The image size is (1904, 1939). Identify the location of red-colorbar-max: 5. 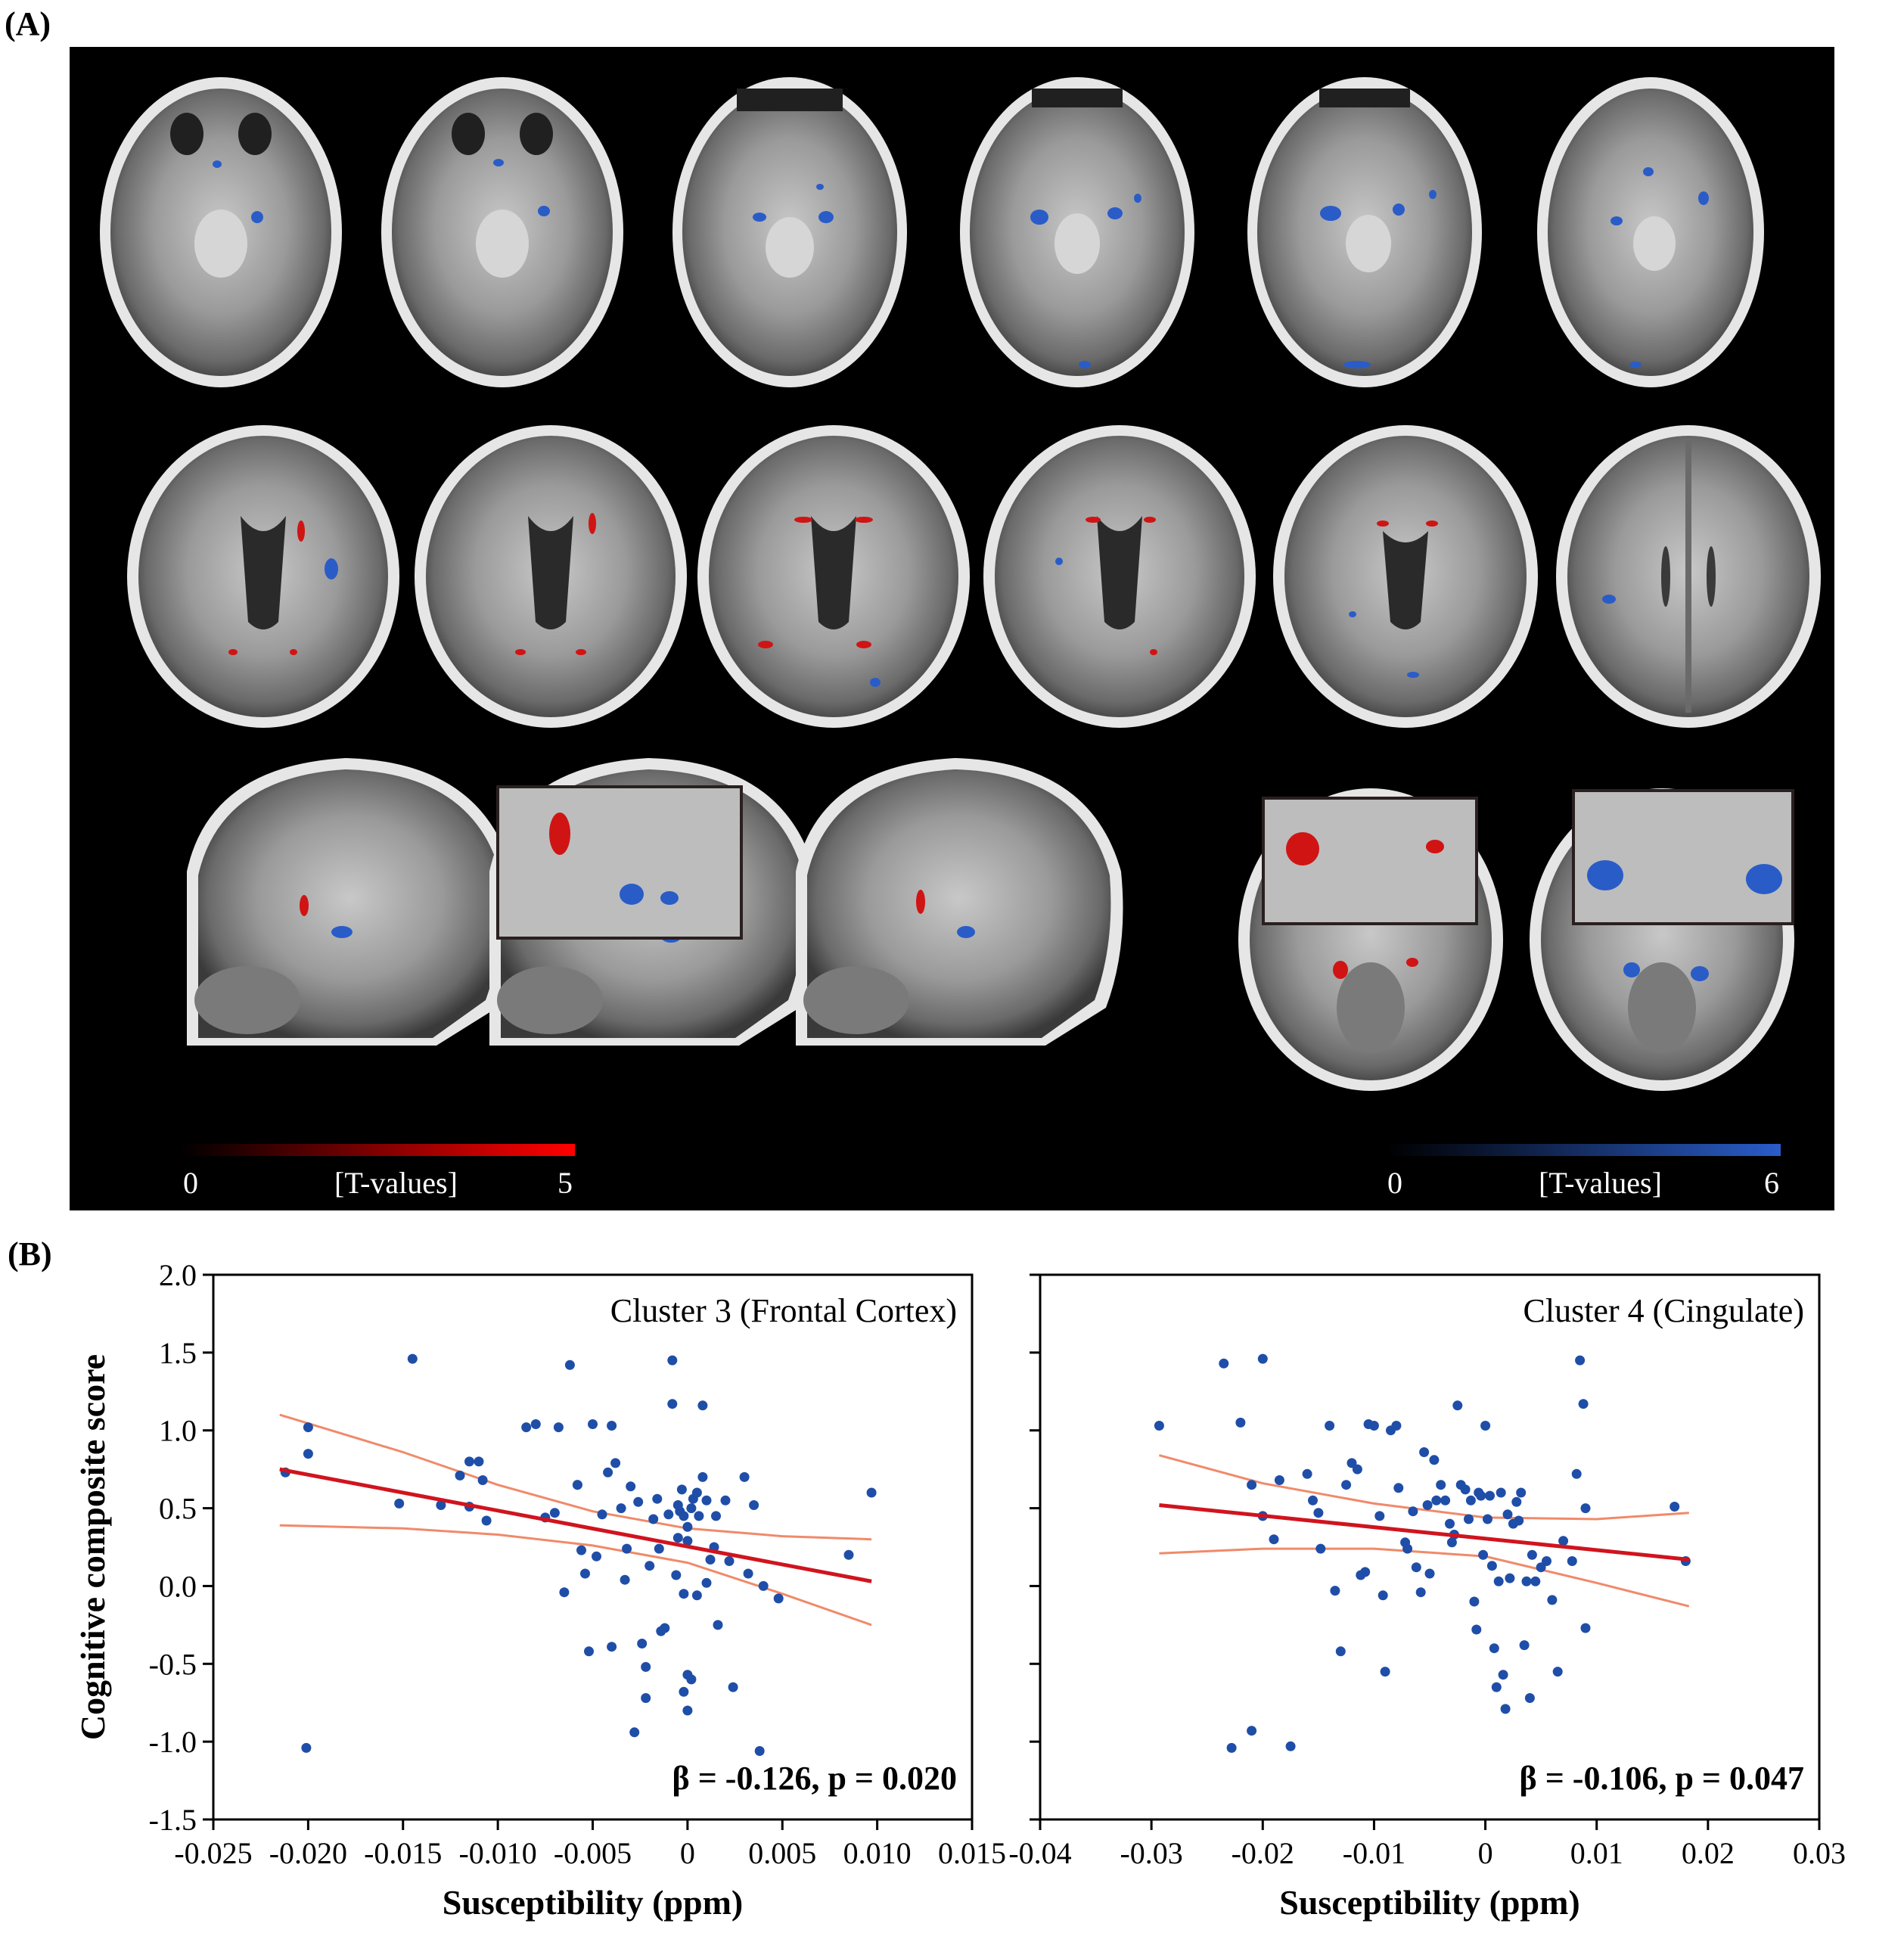
(565, 1183).